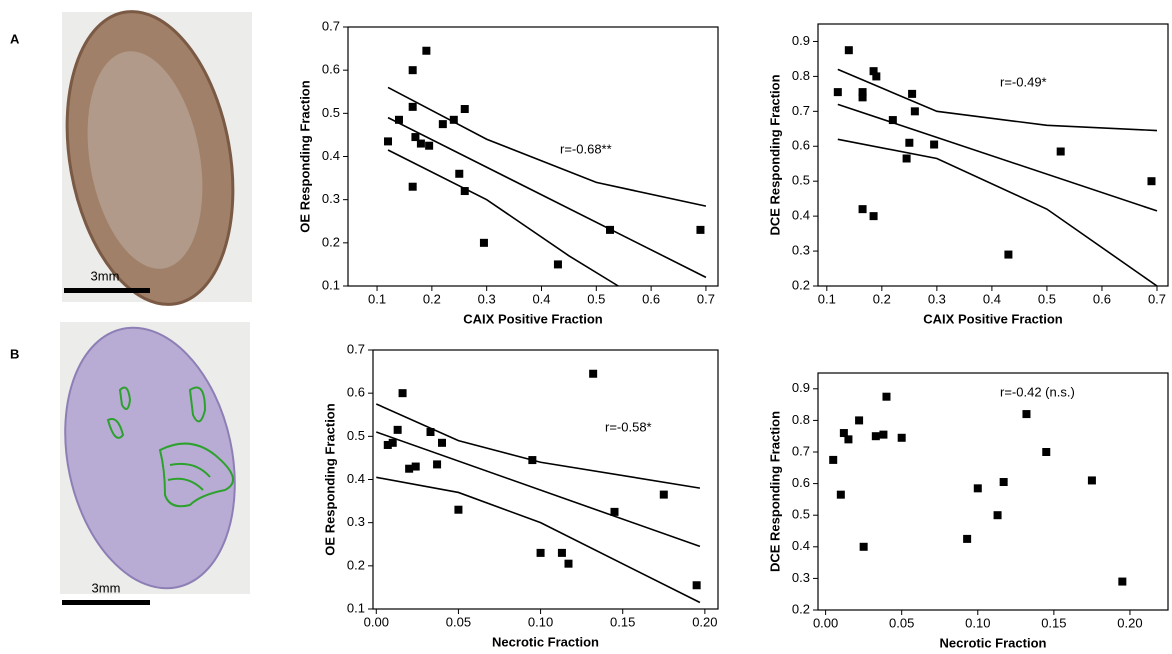 This screenshot has height=654, width=1172. Describe the element at coordinates (145, 160) in the screenshot. I see `tissue-texture` at that location.